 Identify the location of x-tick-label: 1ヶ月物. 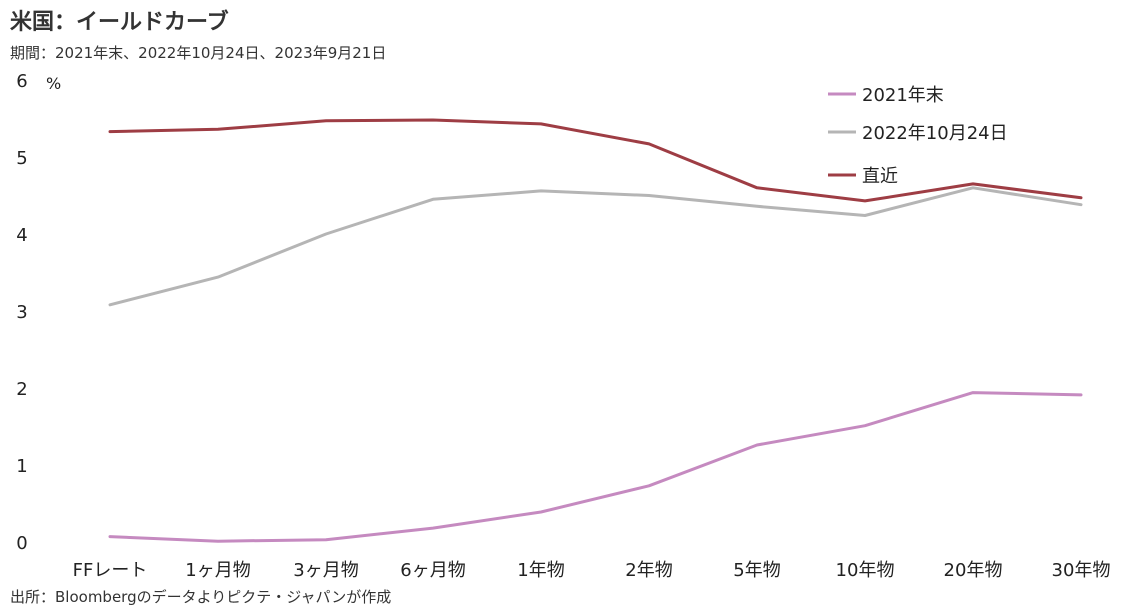
(217, 570).